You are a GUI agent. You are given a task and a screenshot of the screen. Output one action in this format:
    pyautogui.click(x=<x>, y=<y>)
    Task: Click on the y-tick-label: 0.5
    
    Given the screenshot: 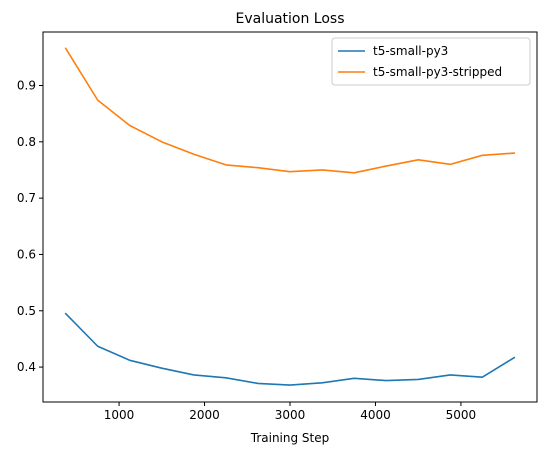 What is the action you would take?
    pyautogui.click(x=26, y=311)
    